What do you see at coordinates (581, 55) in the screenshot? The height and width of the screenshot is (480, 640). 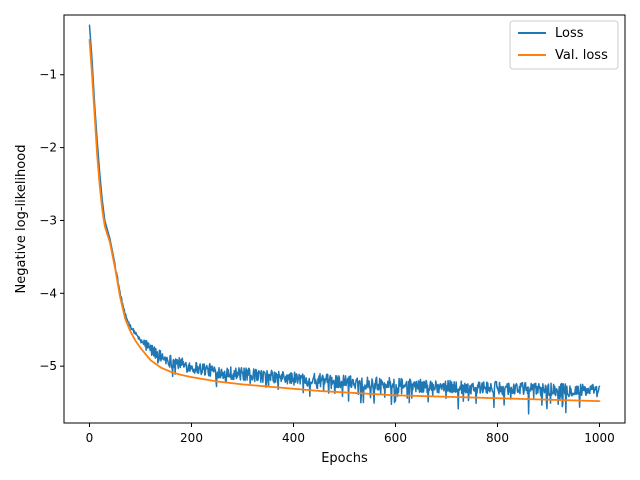 I see `legend-val-loss-label: Val. loss` at bounding box center [581, 55].